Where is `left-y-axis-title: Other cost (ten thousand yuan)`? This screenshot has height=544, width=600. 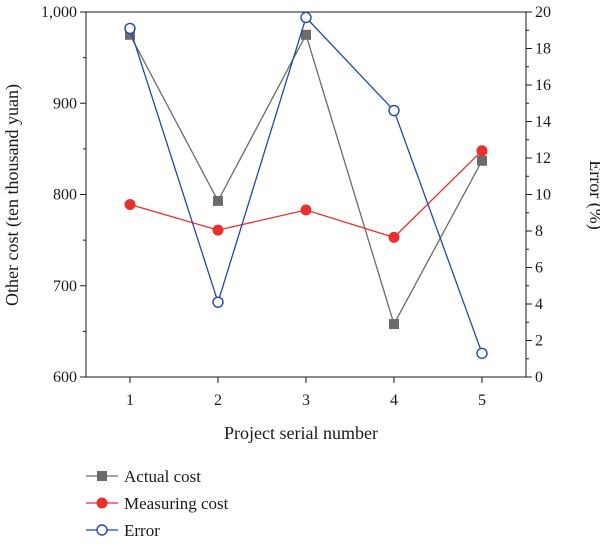 left-y-axis-title: Other cost (ten thousand yuan) is located at coordinates (12, 195).